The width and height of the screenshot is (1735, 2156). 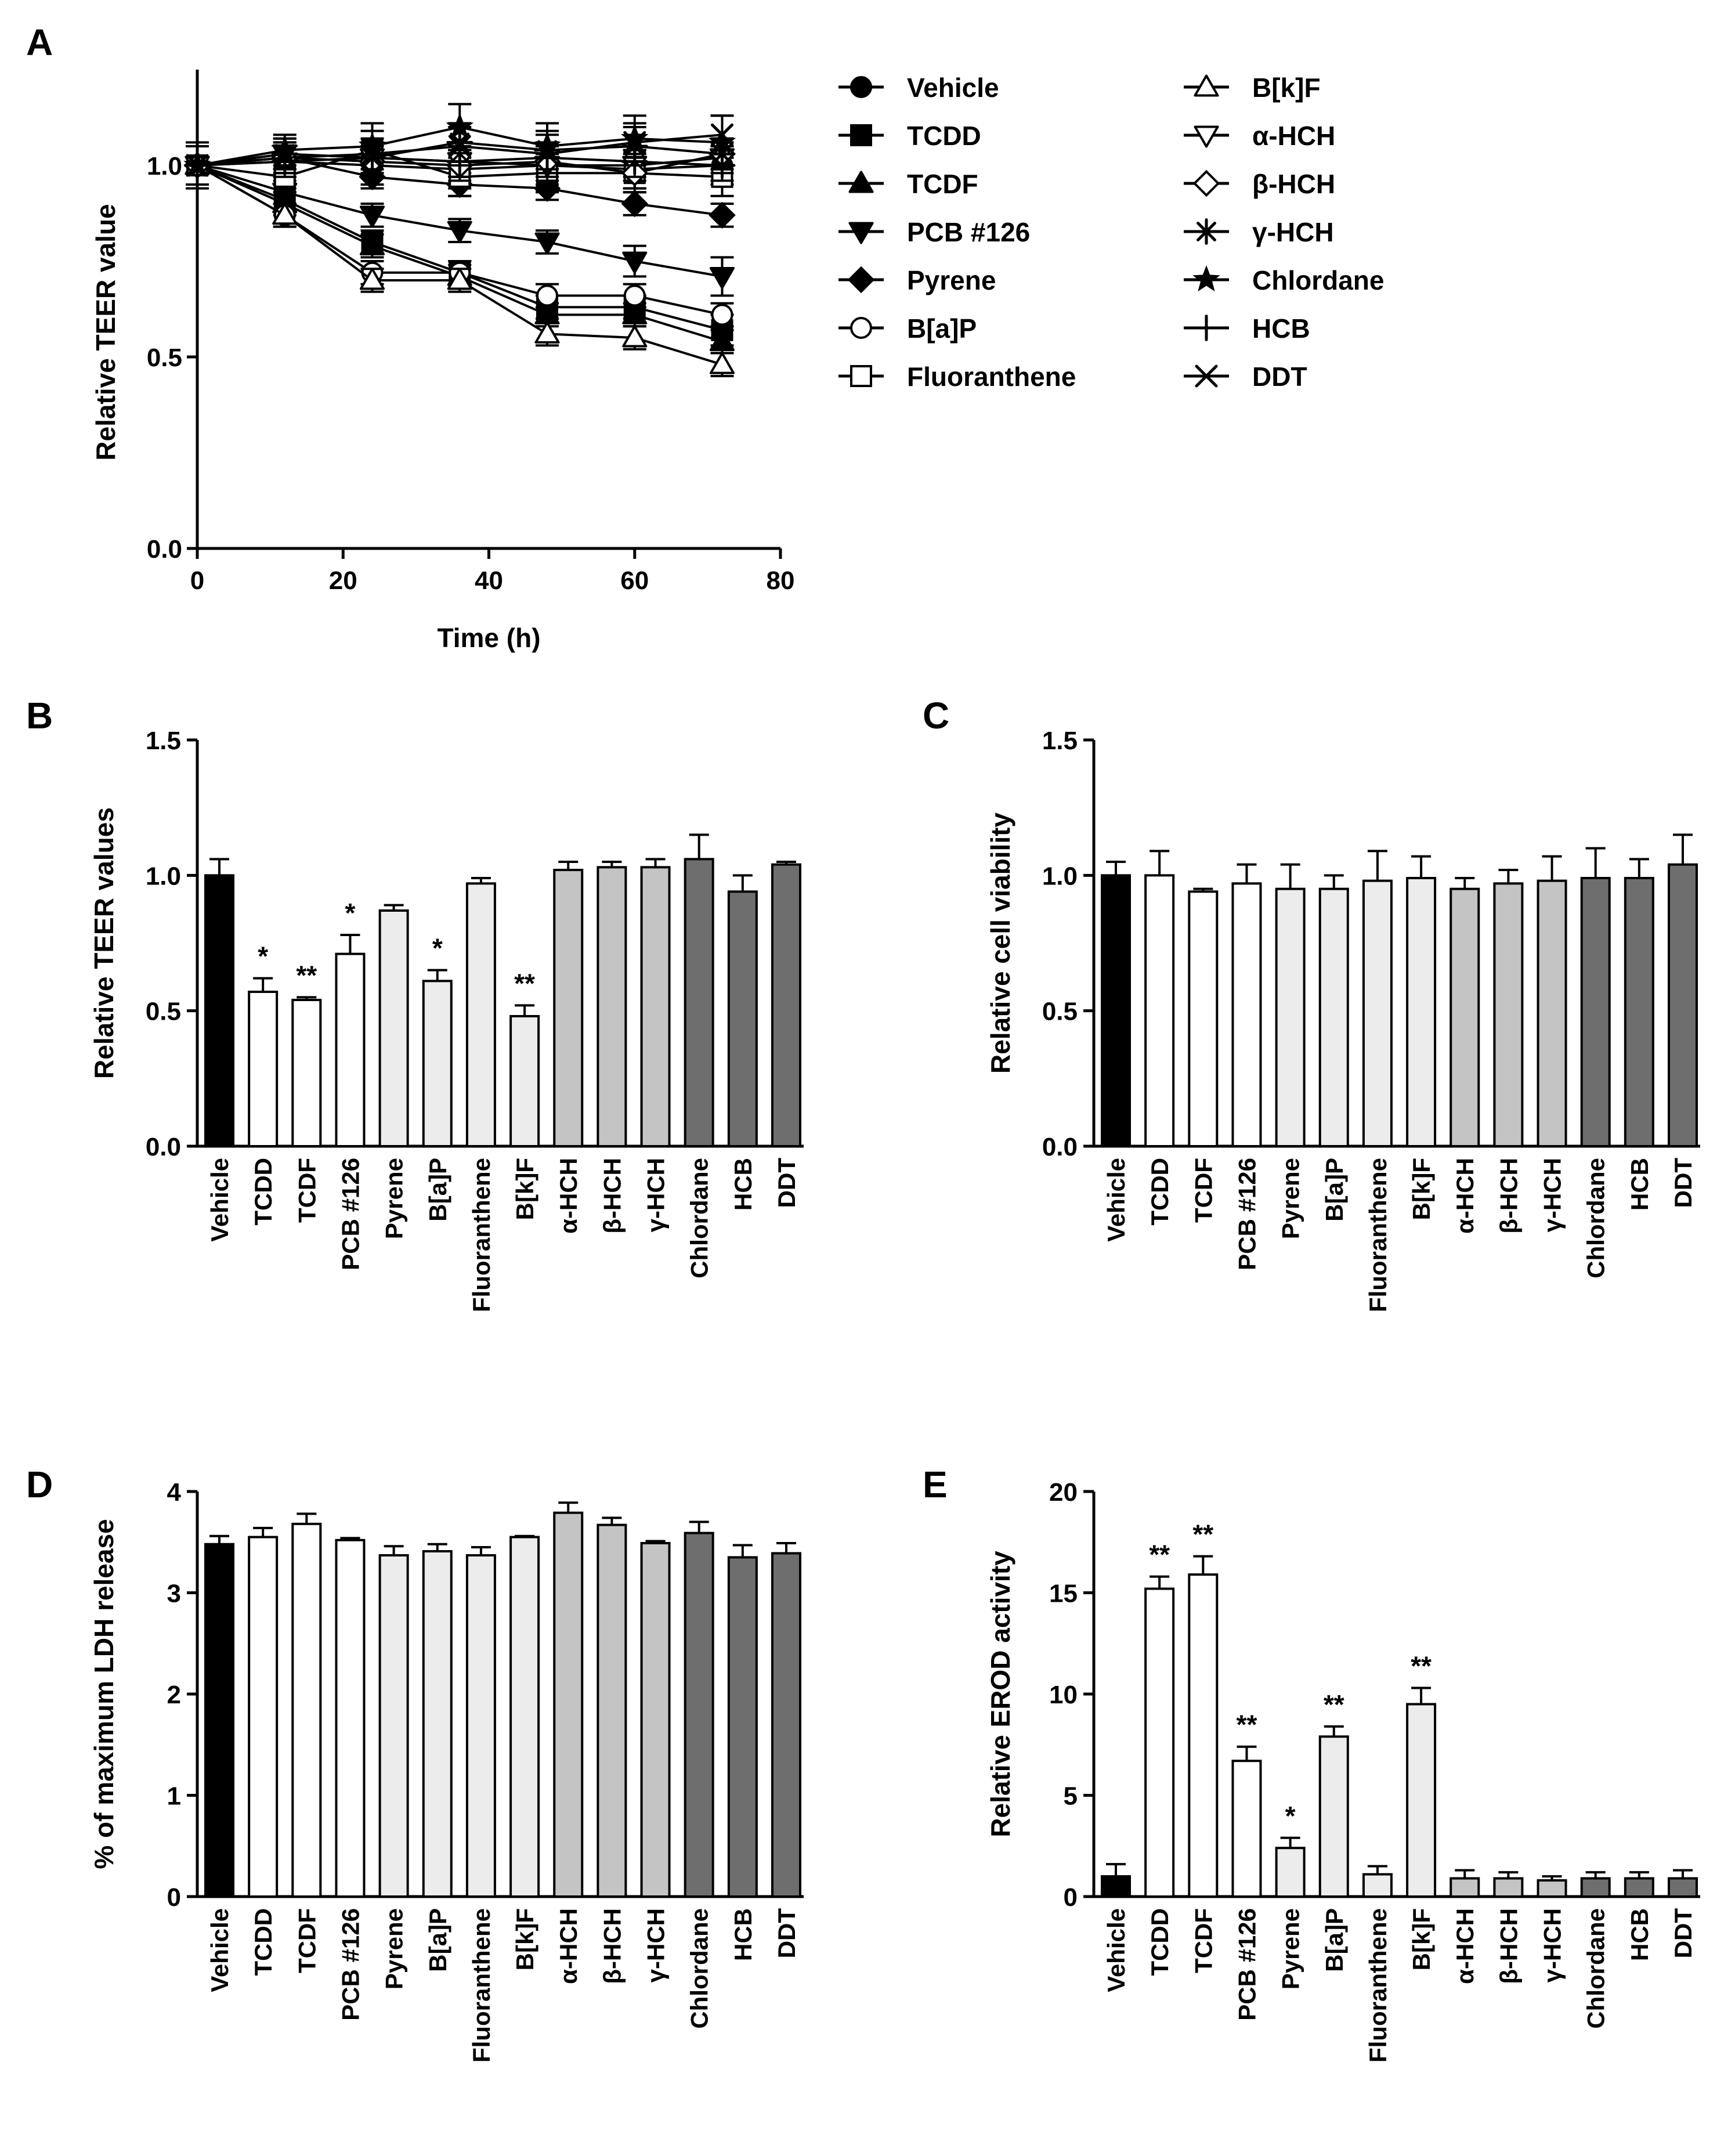 What do you see at coordinates (1060, 1012) in the screenshot?
I see `panel-c-y-tick-label: 0.5` at bounding box center [1060, 1012].